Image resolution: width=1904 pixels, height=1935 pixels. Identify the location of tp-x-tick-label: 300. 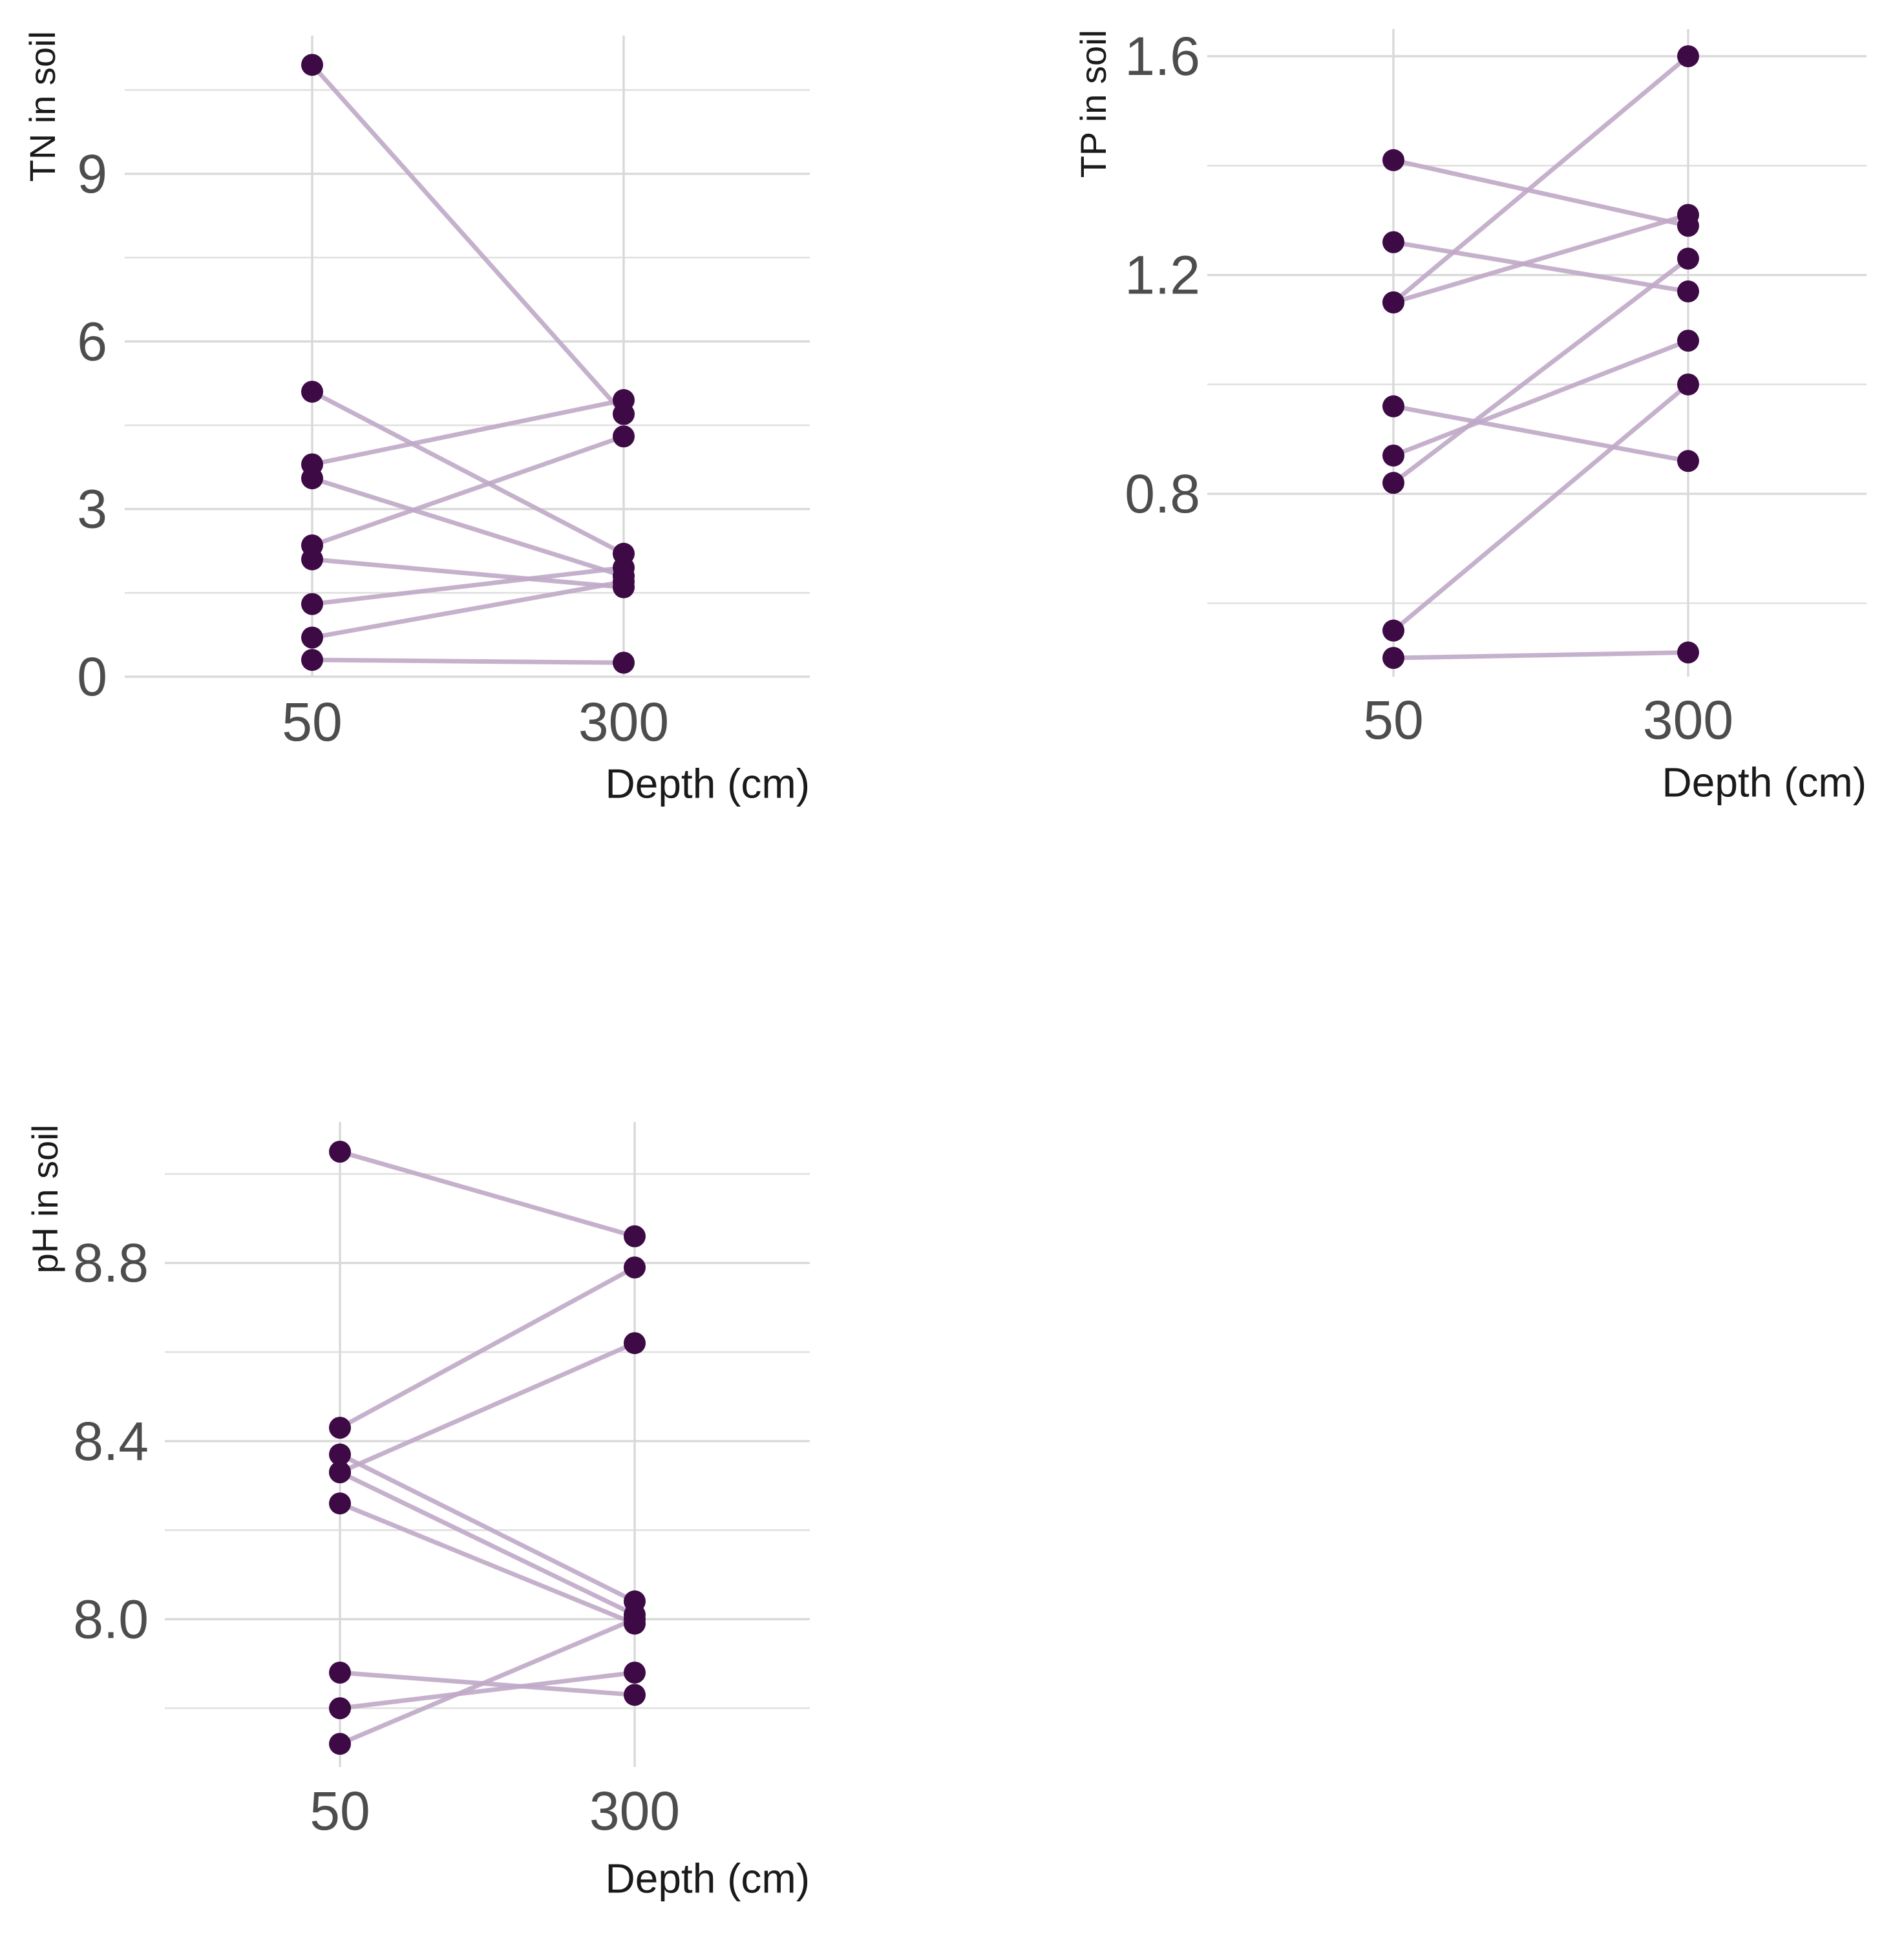
(1688, 720).